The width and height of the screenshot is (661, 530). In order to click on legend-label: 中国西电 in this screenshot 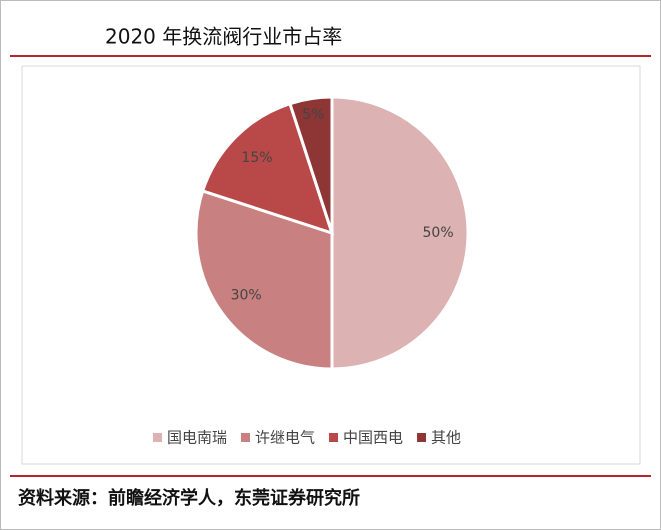, I will do `click(373, 438)`.